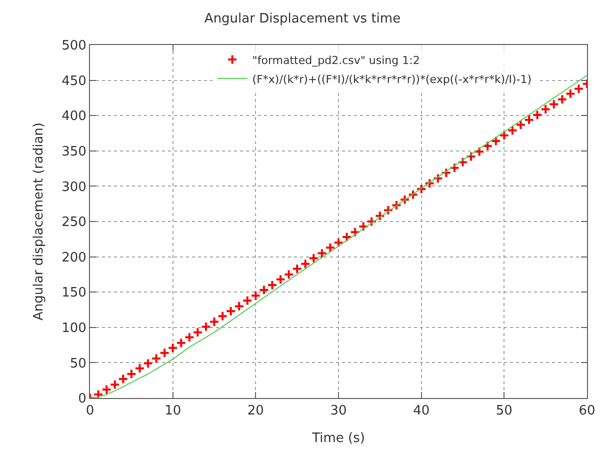 This screenshot has height=453, width=605. I want to click on x-tick-label: 30, so click(338, 411).